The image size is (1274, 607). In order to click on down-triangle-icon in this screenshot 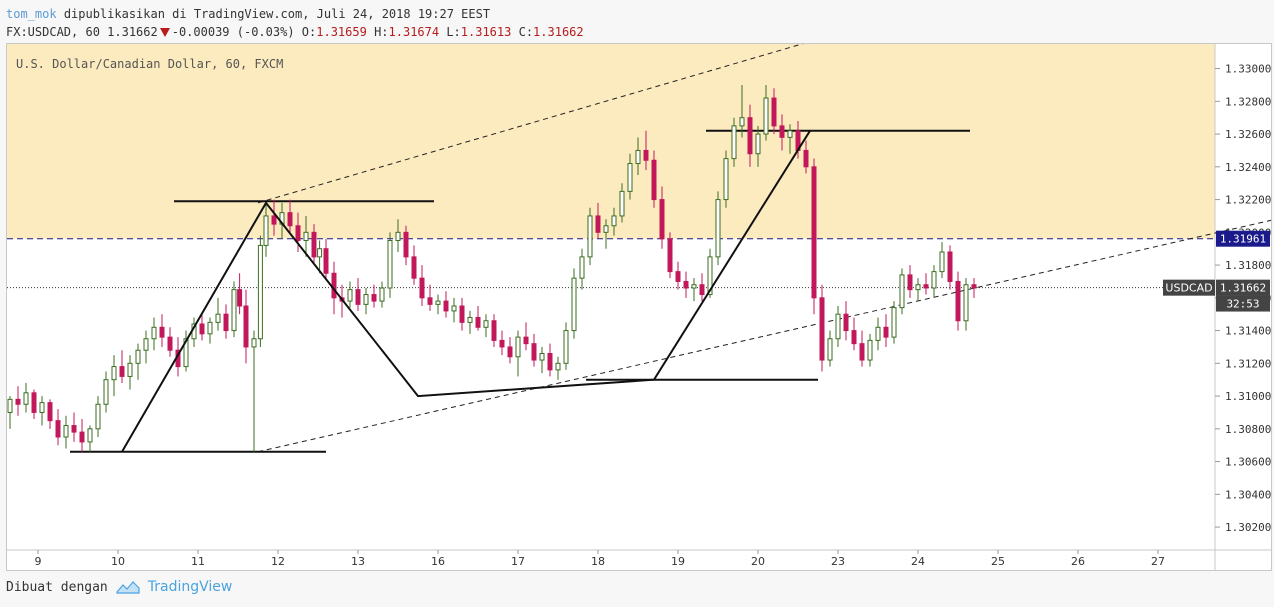, I will do `click(164, 32)`.